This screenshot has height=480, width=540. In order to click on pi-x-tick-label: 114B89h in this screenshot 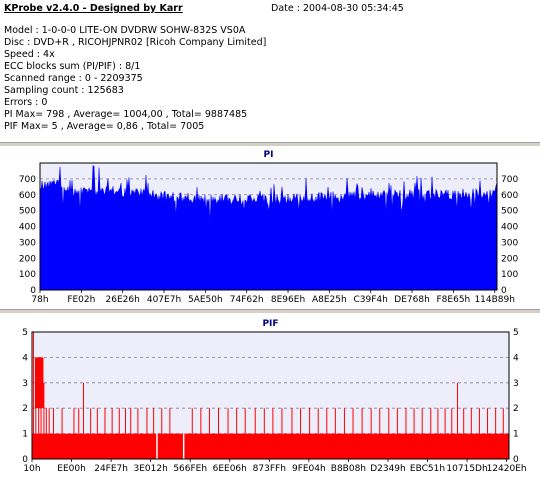, I will do `click(494, 300)`.